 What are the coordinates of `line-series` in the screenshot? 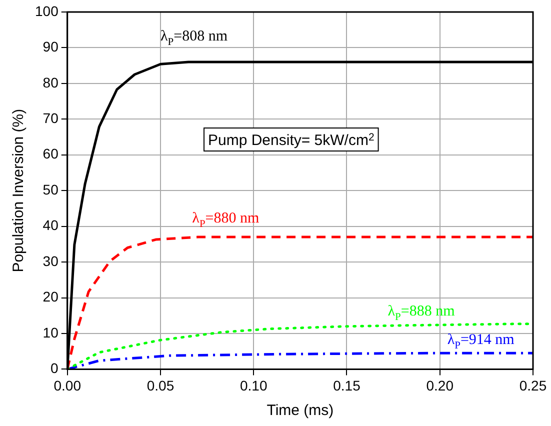 It's located at (300, 361).